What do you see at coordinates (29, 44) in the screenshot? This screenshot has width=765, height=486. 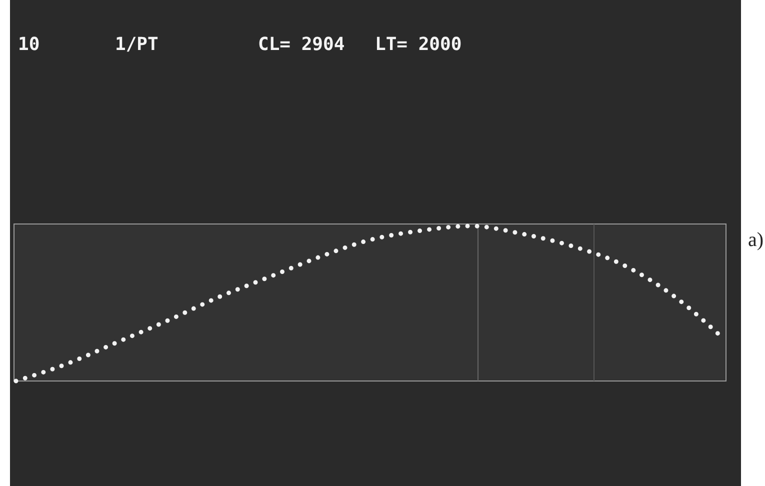 I see `text: 10` at bounding box center [29, 44].